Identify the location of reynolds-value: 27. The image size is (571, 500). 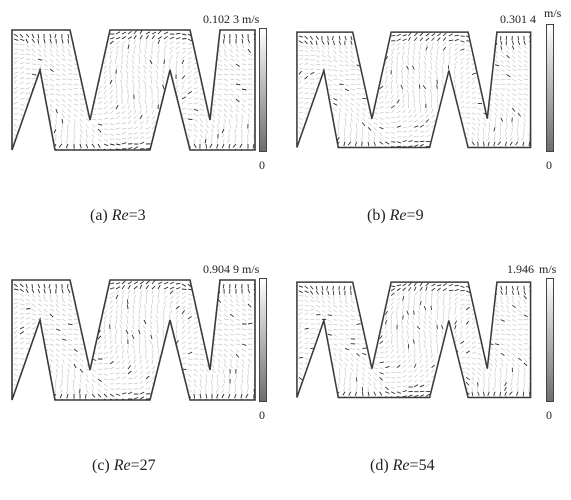
(148, 465).